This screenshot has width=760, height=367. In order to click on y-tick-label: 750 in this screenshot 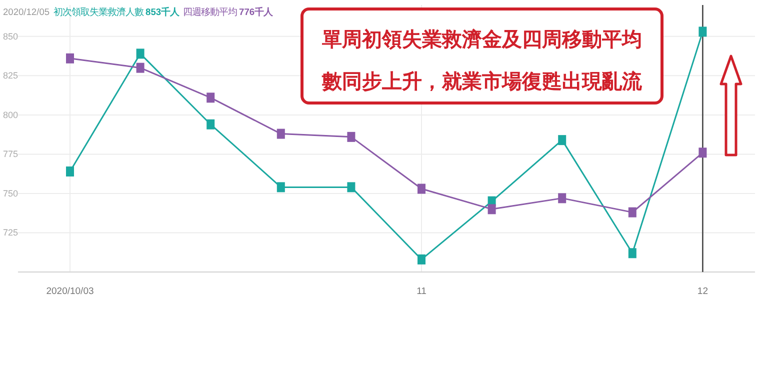, I will do `click(10, 193)`.